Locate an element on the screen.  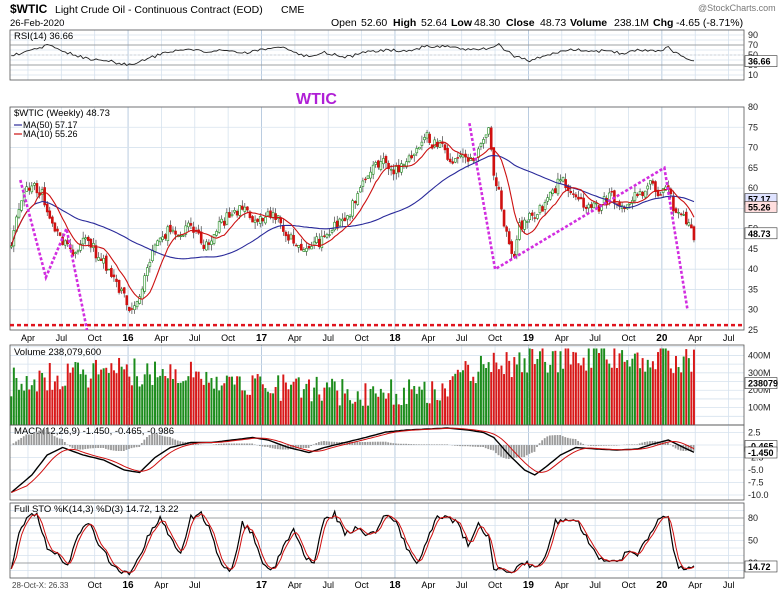
macd-ytick-5: -10.0 is located at coordinates (758, 495).